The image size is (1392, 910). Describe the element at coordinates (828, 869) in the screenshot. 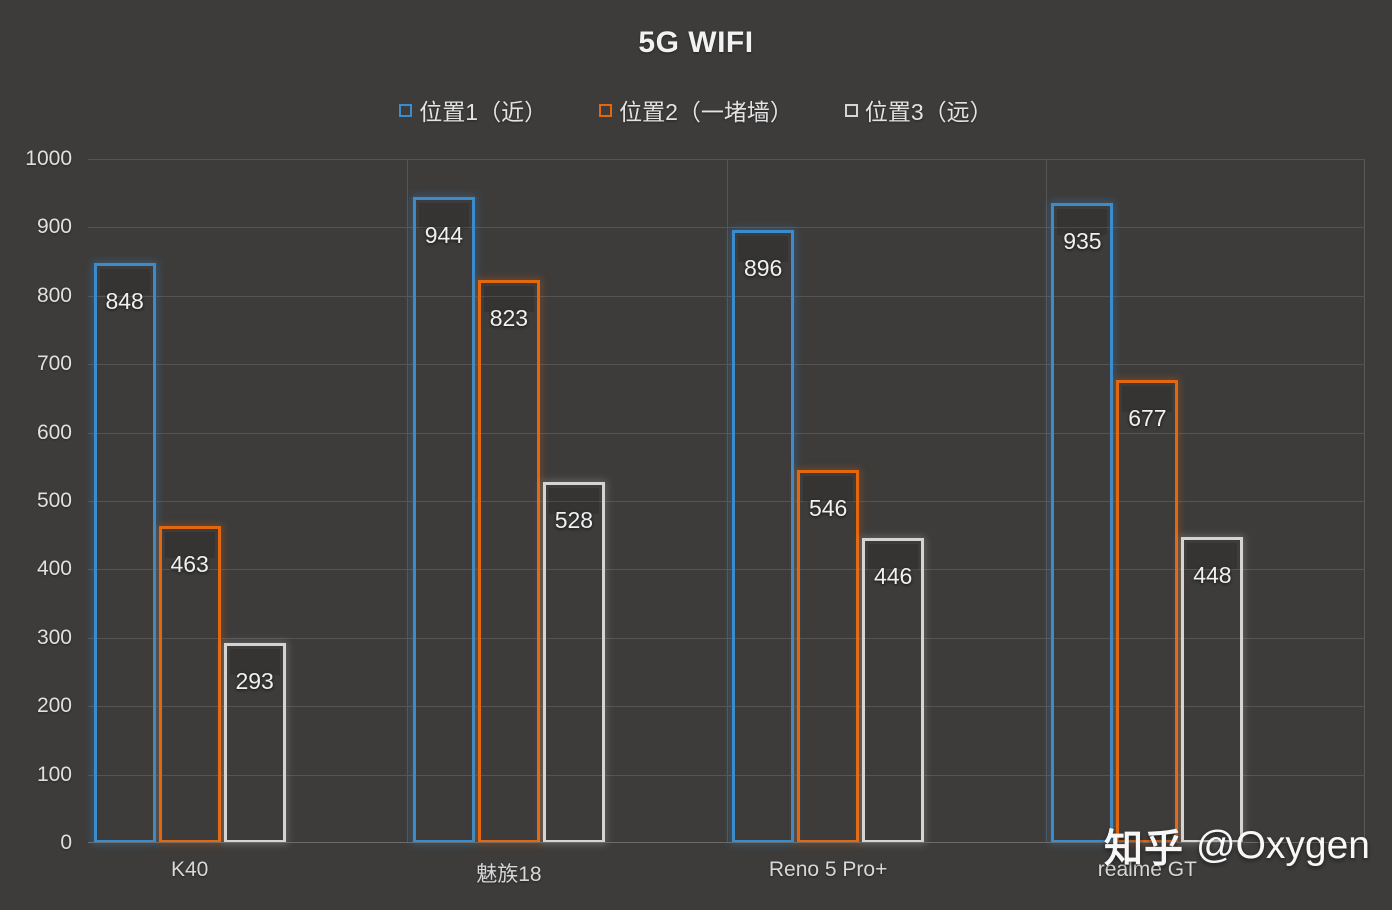

I see `x-axis-category-label: Reno 5 Pro+` at that location.